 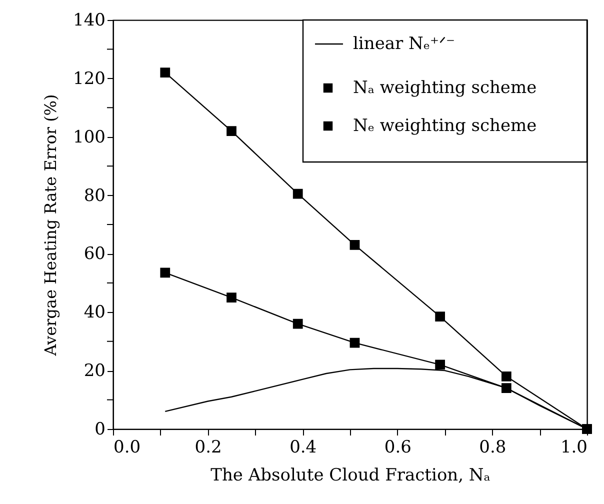 What do you see at coordinates (492, 448) in the screenshot?
I see `x-tick-label: 0.8` at bounding box center [492, 448].